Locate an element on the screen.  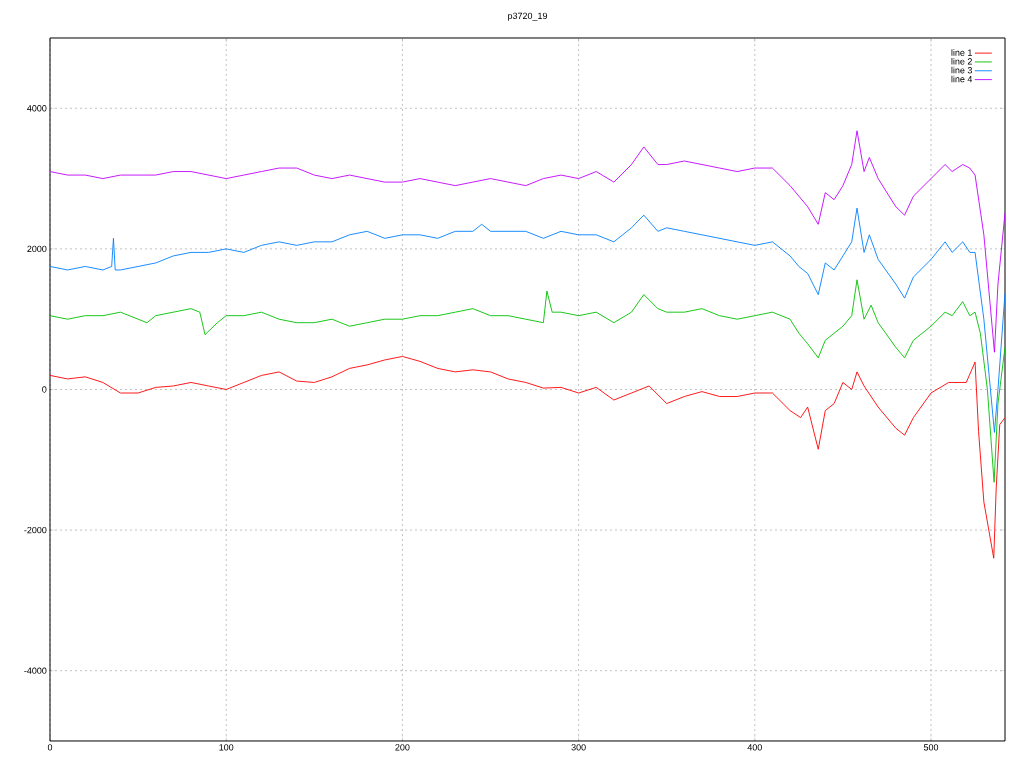
y-tick-label: 2000 is located at coordinates (37, 249).